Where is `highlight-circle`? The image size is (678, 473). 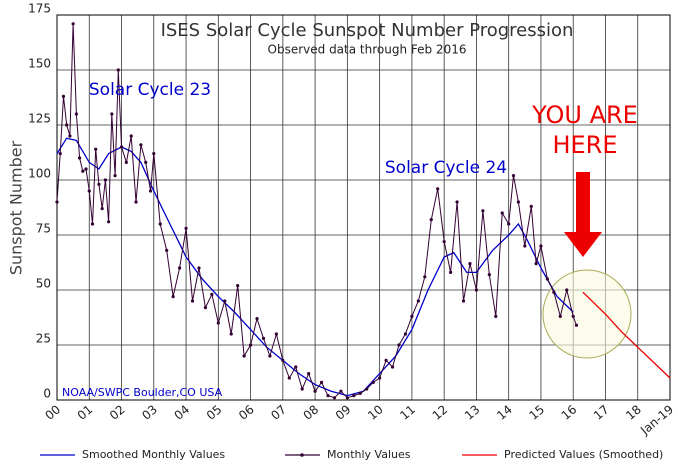 highlight-circle is located at coordinates (587, 314).